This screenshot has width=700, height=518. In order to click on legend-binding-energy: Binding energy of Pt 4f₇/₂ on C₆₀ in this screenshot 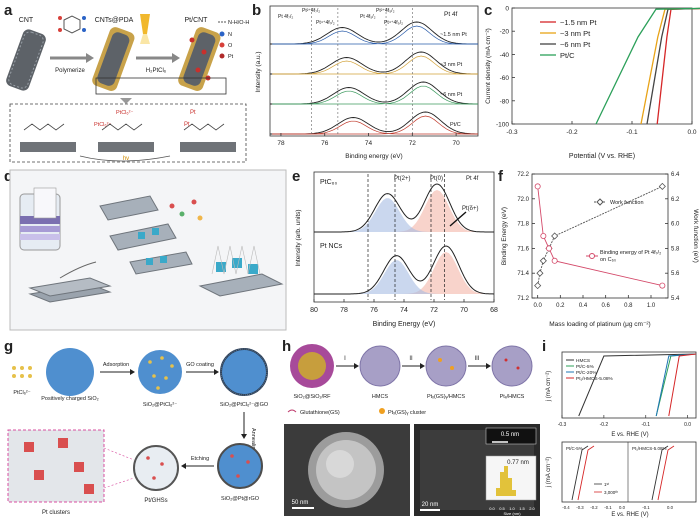, I will do `click(623, 256)`.